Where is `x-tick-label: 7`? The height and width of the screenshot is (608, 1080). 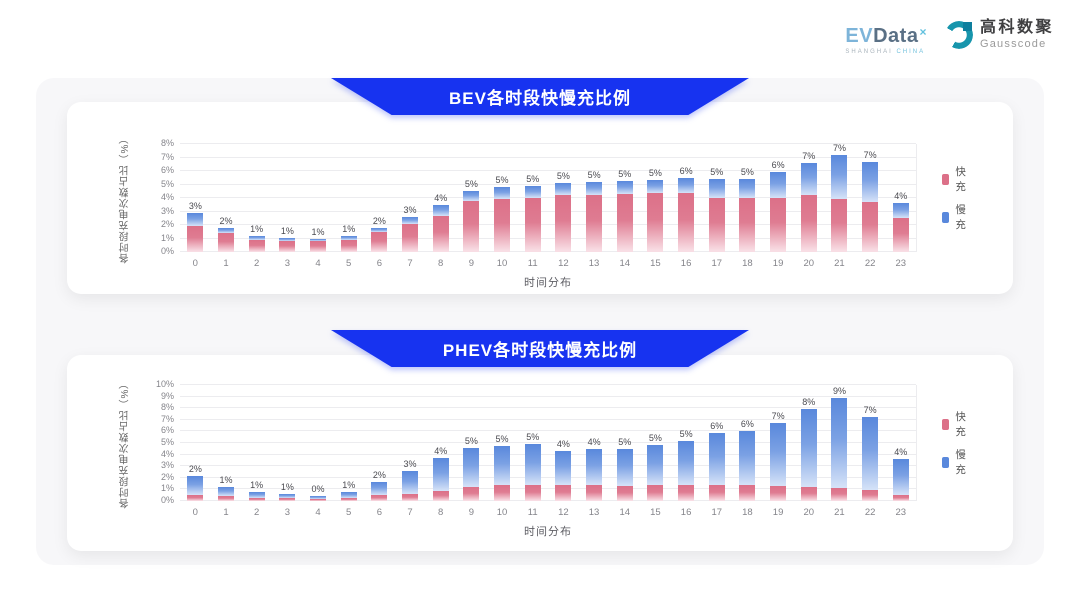
x-tick-label: 7 is located at coordinates (410, 512).